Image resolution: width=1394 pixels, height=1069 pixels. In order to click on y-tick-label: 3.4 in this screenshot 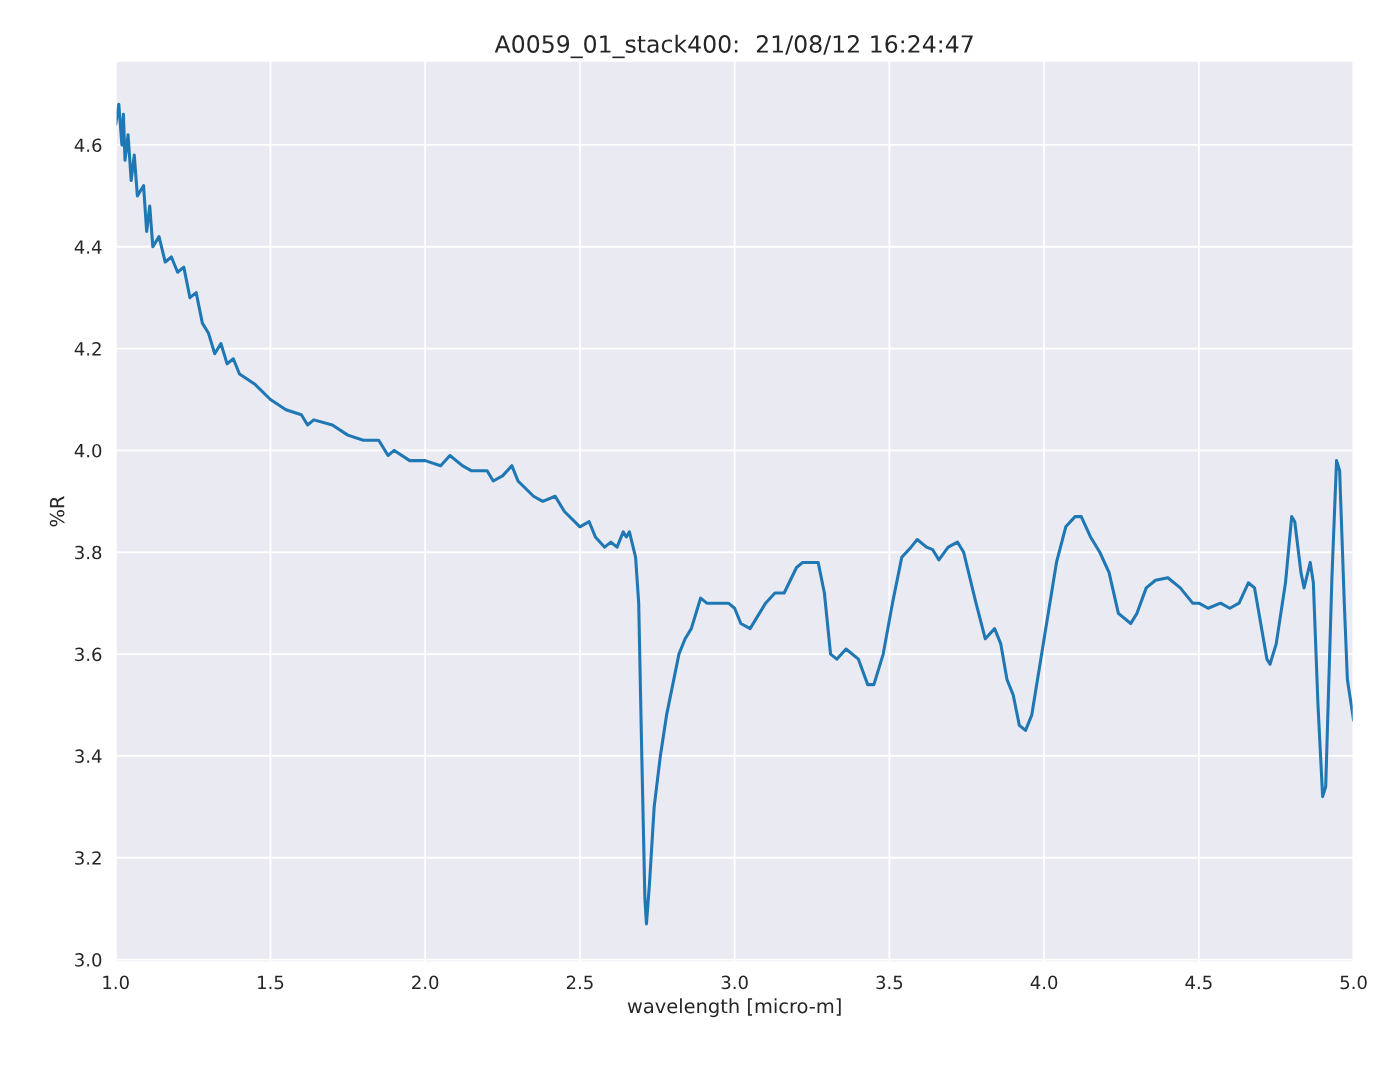, I will do `click(88, 756)`.